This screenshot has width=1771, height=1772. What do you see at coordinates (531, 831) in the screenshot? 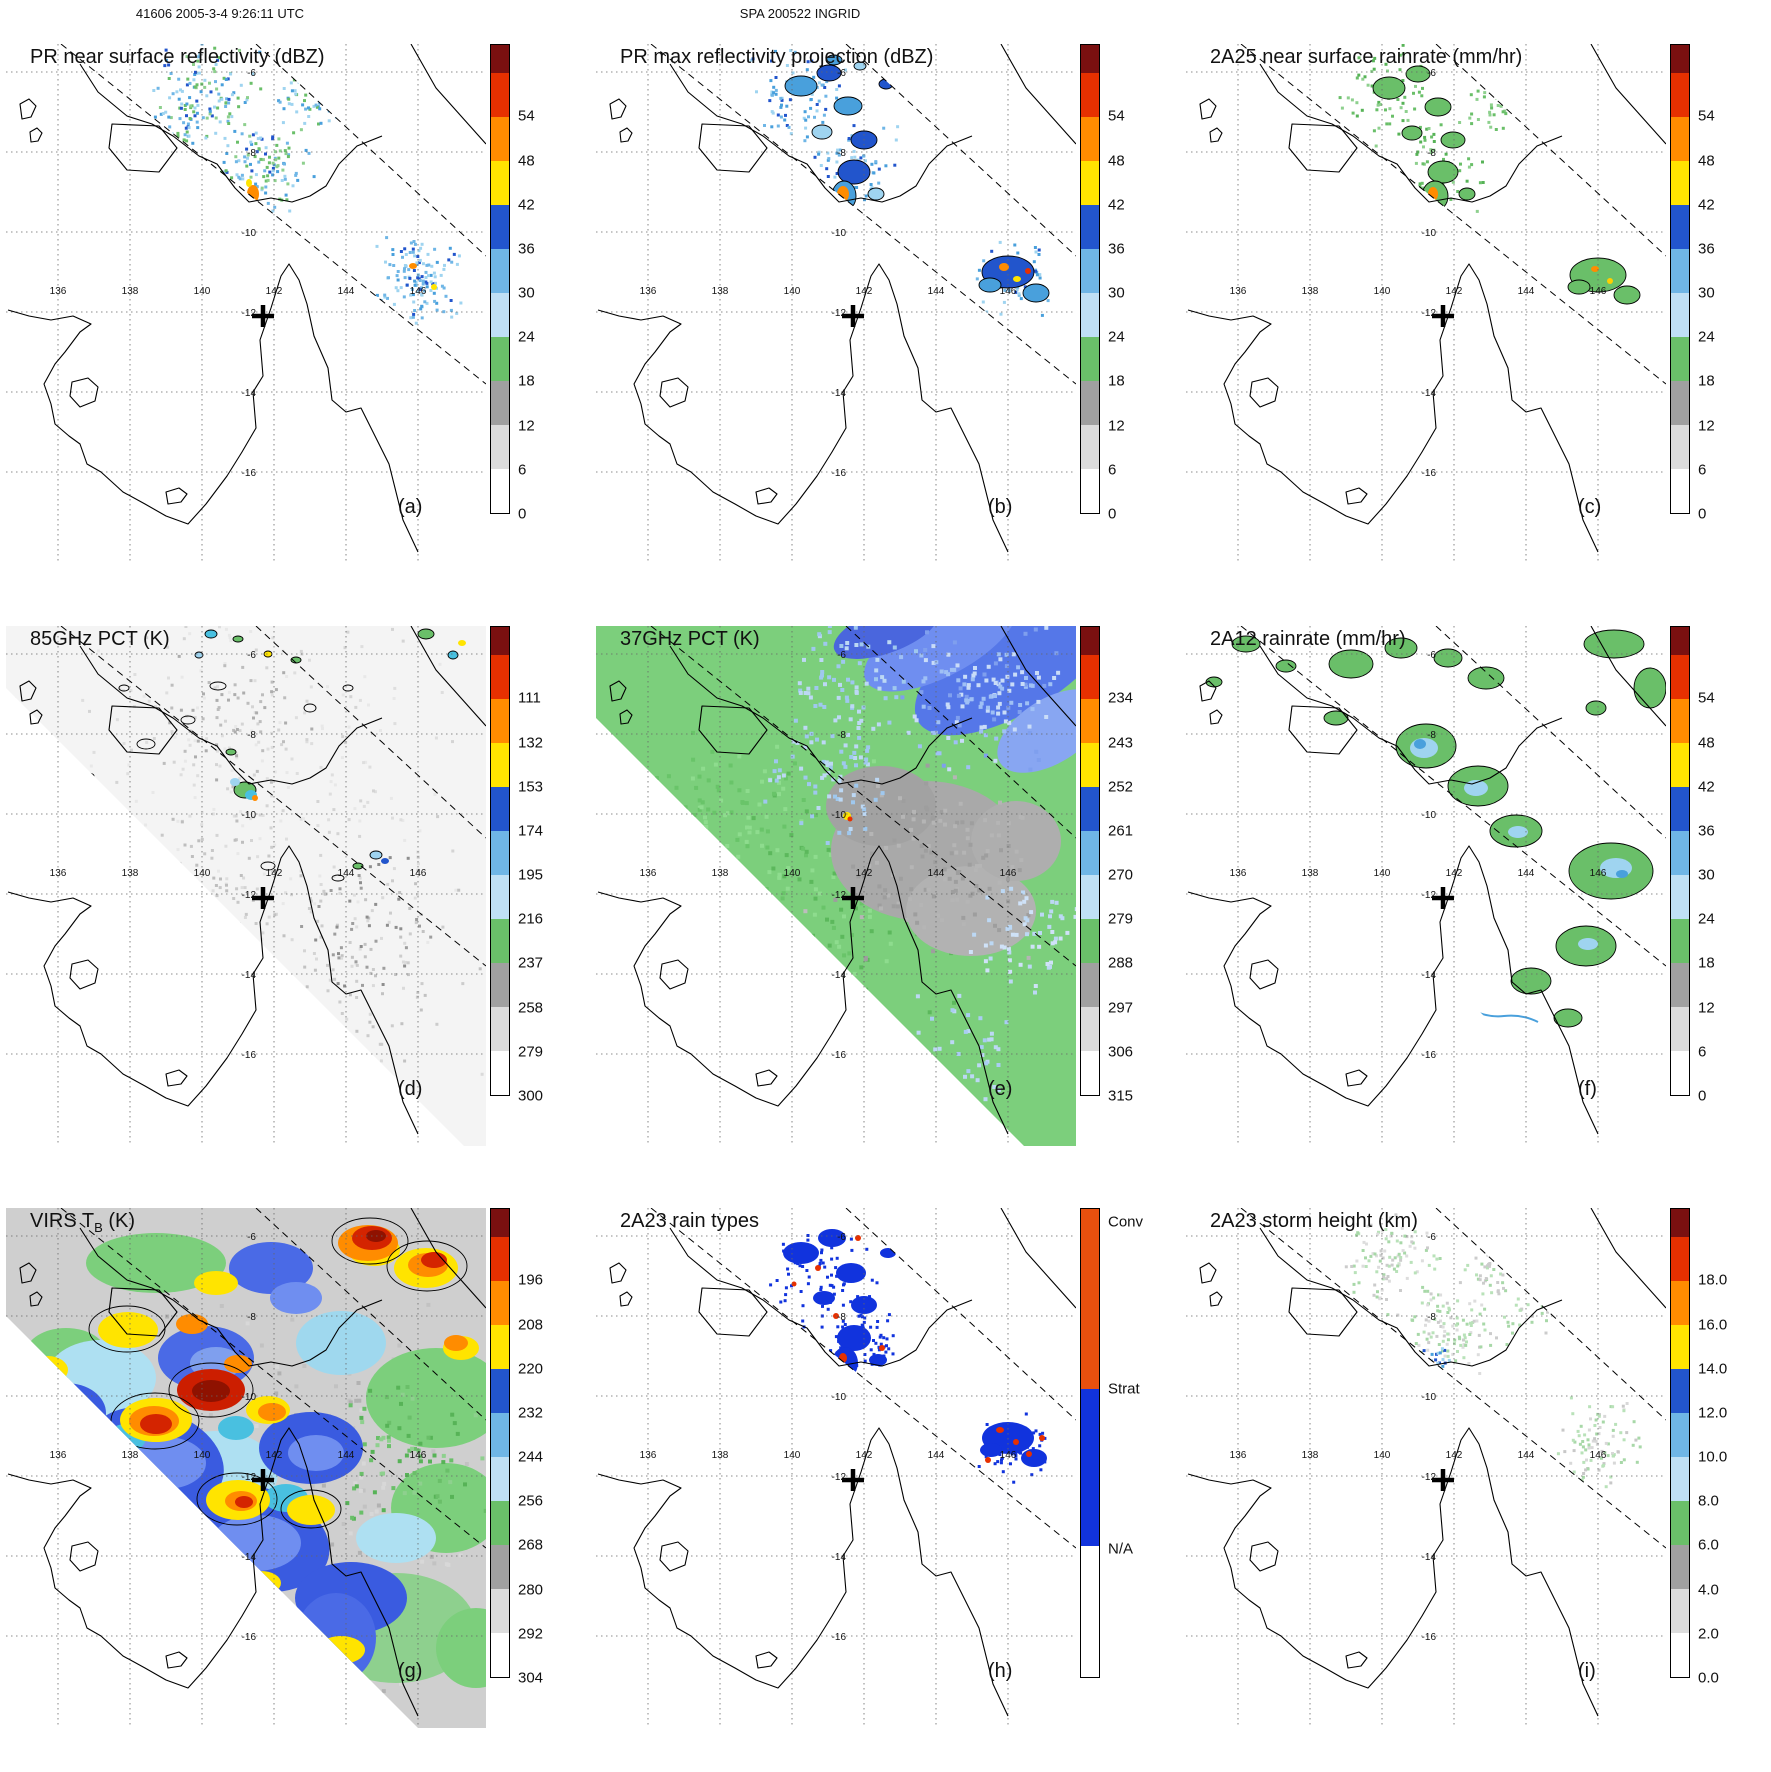
I see `colorbar-tick: 174` at bounding box center [531, 831].